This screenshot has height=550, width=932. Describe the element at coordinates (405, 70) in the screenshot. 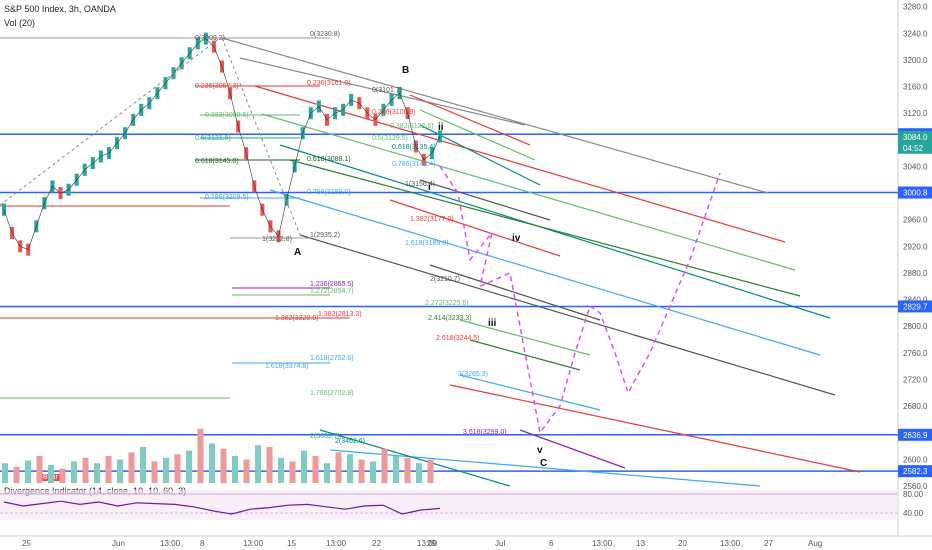

I see `wave-label: B` at that location.